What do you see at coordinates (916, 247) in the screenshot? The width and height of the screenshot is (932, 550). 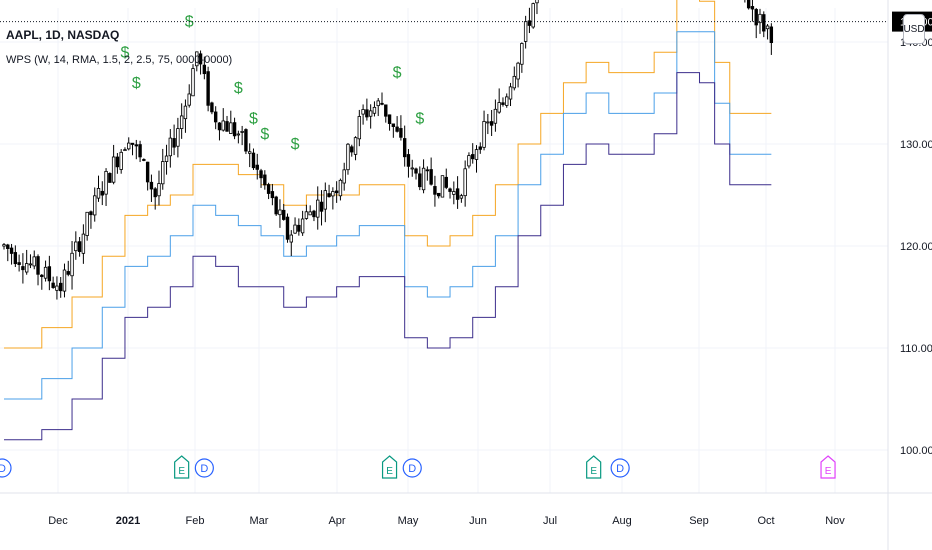 I see `y-tick-label: 120.00` at bounding box center [916, 247].